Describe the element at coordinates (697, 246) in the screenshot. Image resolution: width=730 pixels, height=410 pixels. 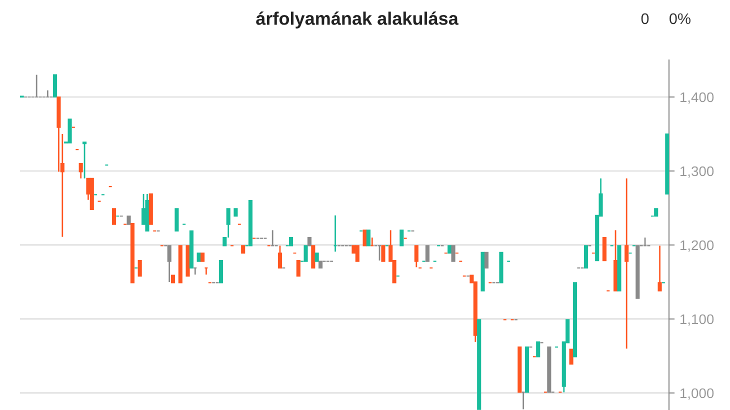
I see `y-tick-label: 1,200` at that location.